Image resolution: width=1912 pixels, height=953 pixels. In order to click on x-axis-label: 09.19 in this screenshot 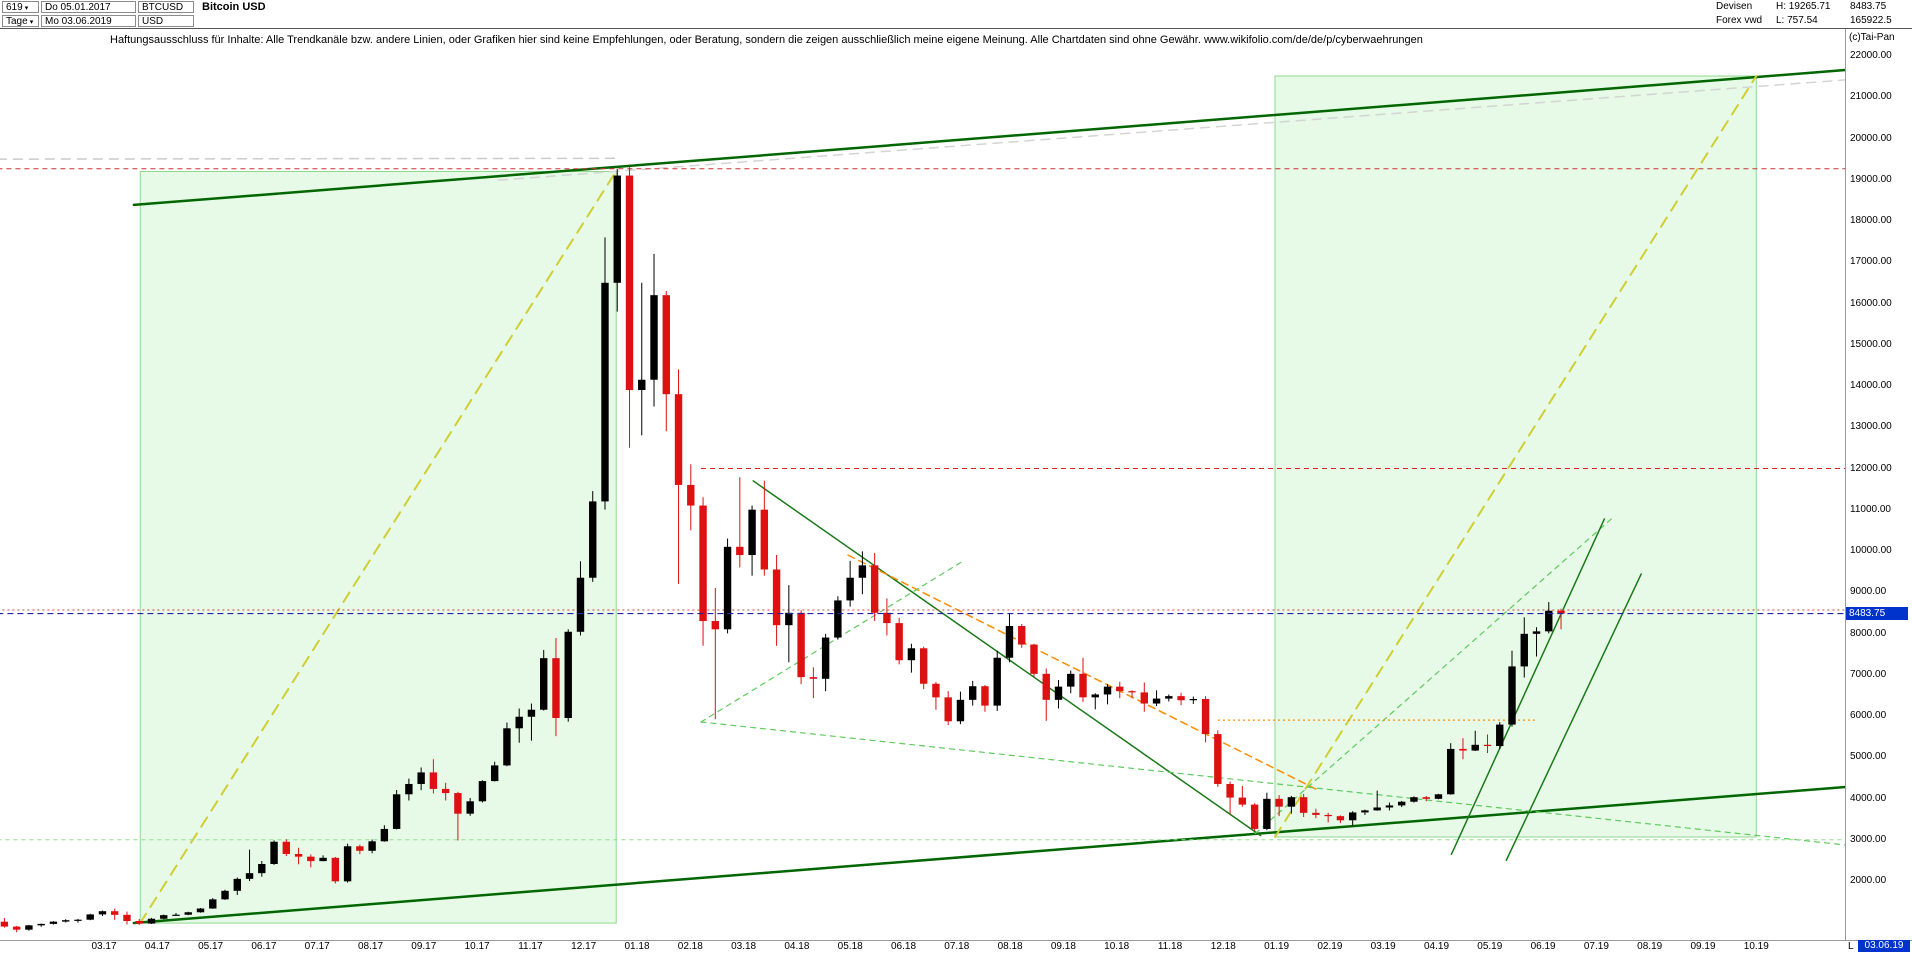, I will do `click(1703, 946)`.